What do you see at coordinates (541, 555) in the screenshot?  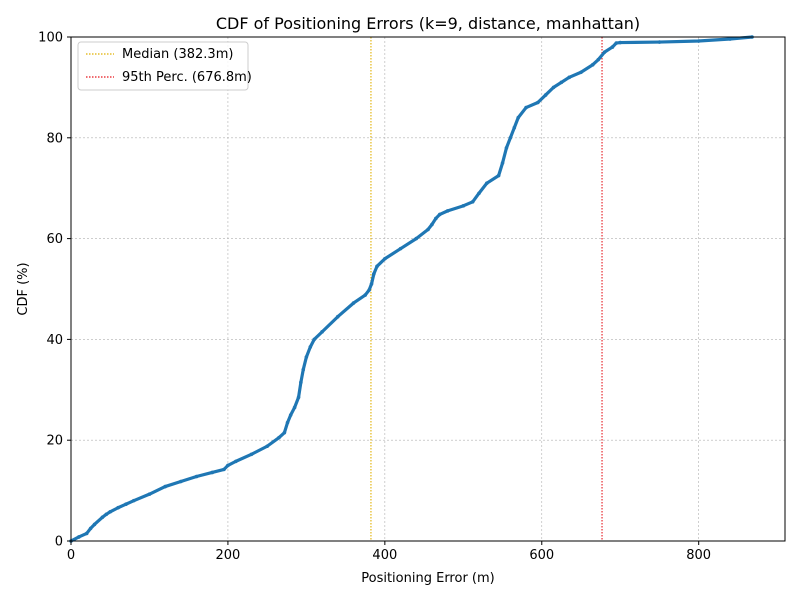 I see `x-tick-label: 600` at bounding box center [541, 555].